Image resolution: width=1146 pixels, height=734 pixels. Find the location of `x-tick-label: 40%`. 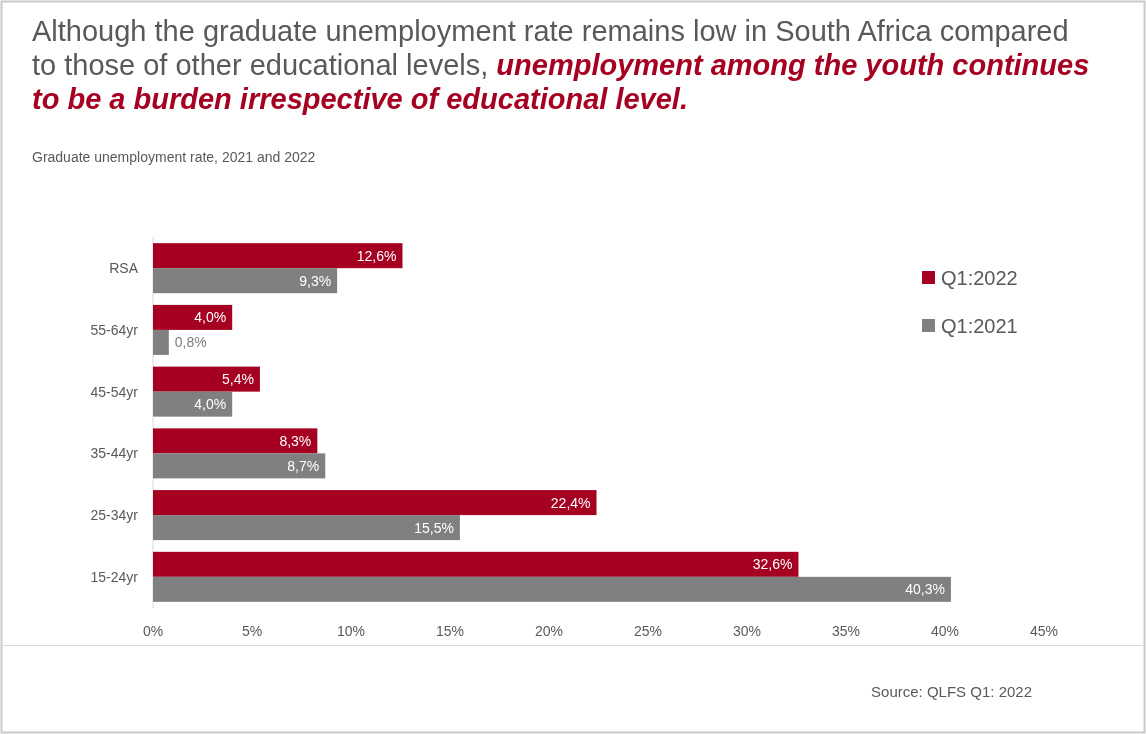

x-tick-label: 40% is located at coordinates (945, 631).